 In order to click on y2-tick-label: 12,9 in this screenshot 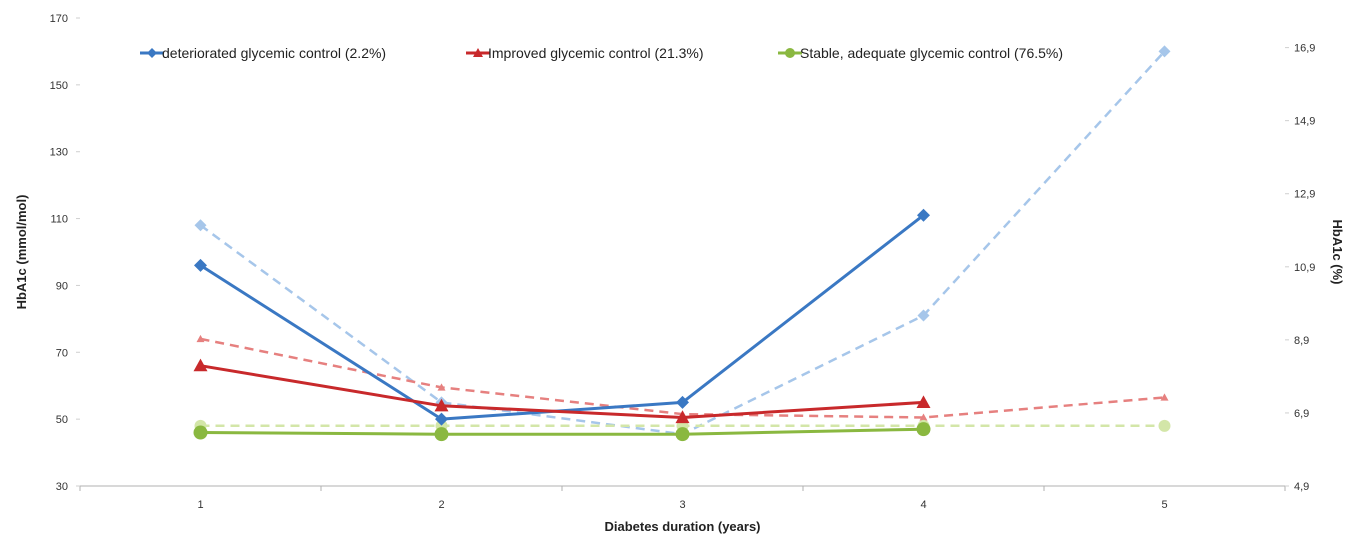, I will do `click(1304, 195)`.